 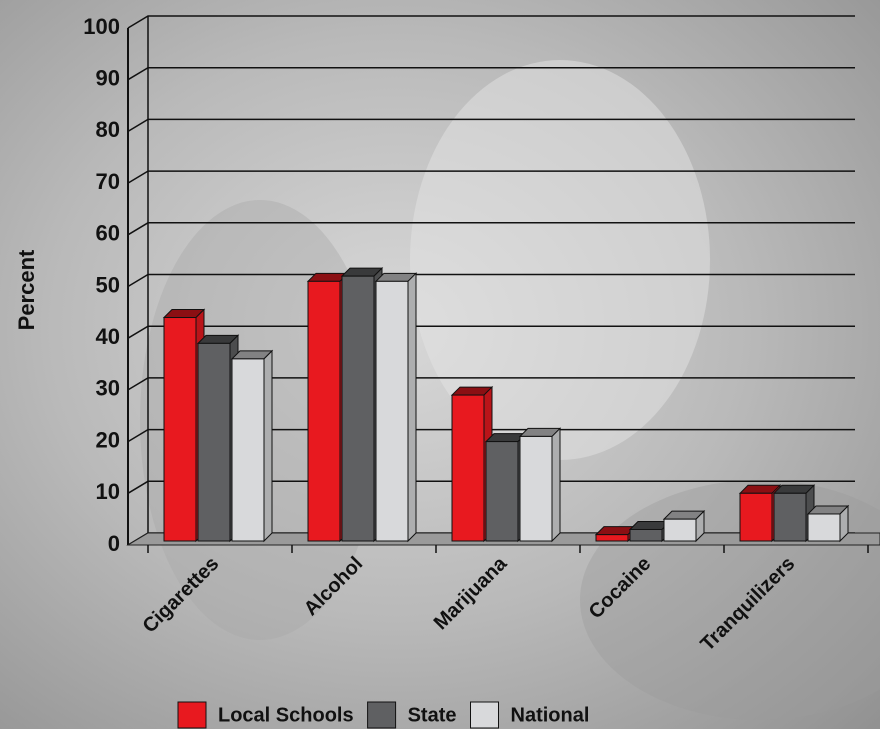 What do you see at coordinates (108, 284) in the screenshot?
I see `y-tick-label: 50` at bounding box center [108, 284].